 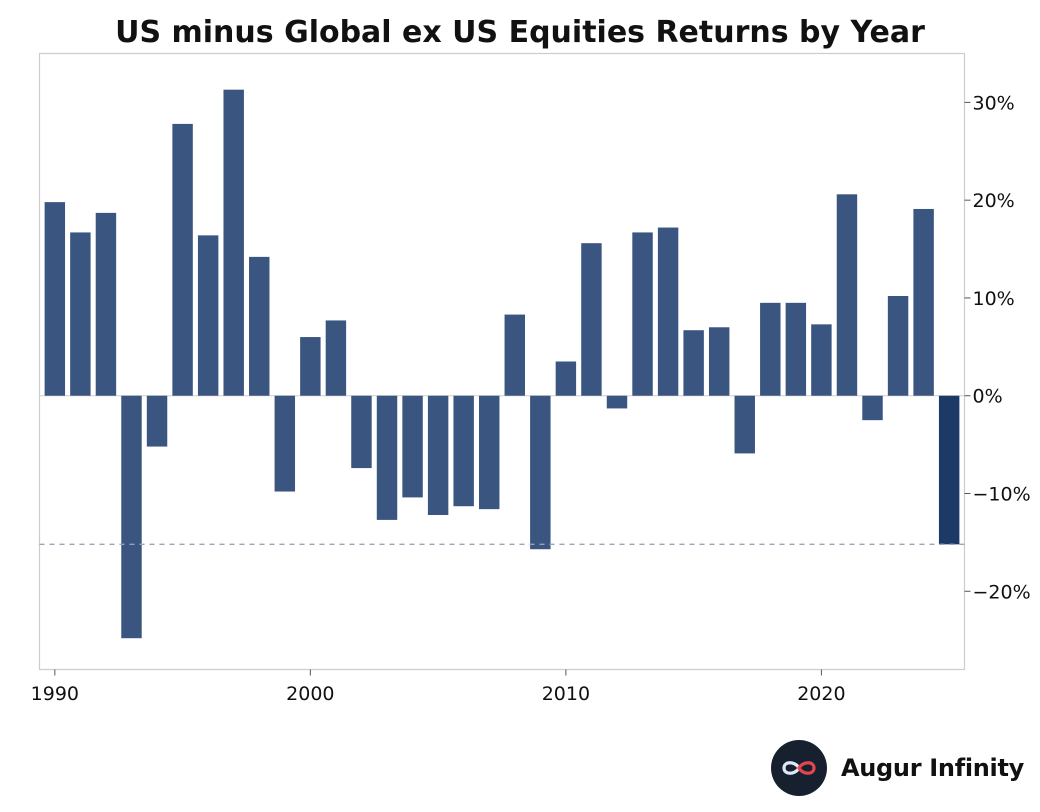 I want to click on brand: Augur Infinity, so click(x=897, y=768).